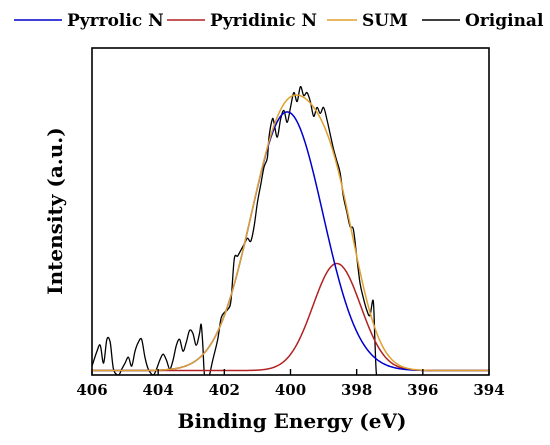 The height and width of the screenshot is (445, 550). Describe the element at coordinates (115, 21) in the screenshot. I see `legend-label: Pyrrolic N` at that location.